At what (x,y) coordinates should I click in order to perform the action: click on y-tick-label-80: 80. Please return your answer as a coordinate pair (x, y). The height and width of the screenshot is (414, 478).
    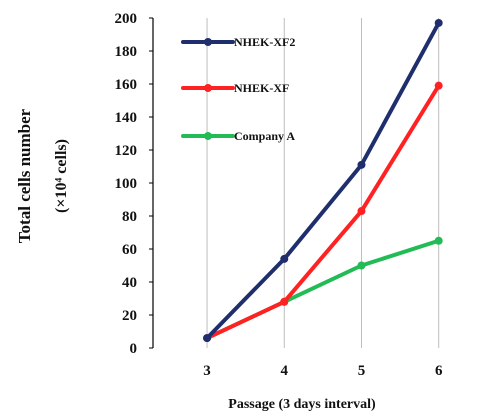
    Looking at the image, I should click on (129, 217).